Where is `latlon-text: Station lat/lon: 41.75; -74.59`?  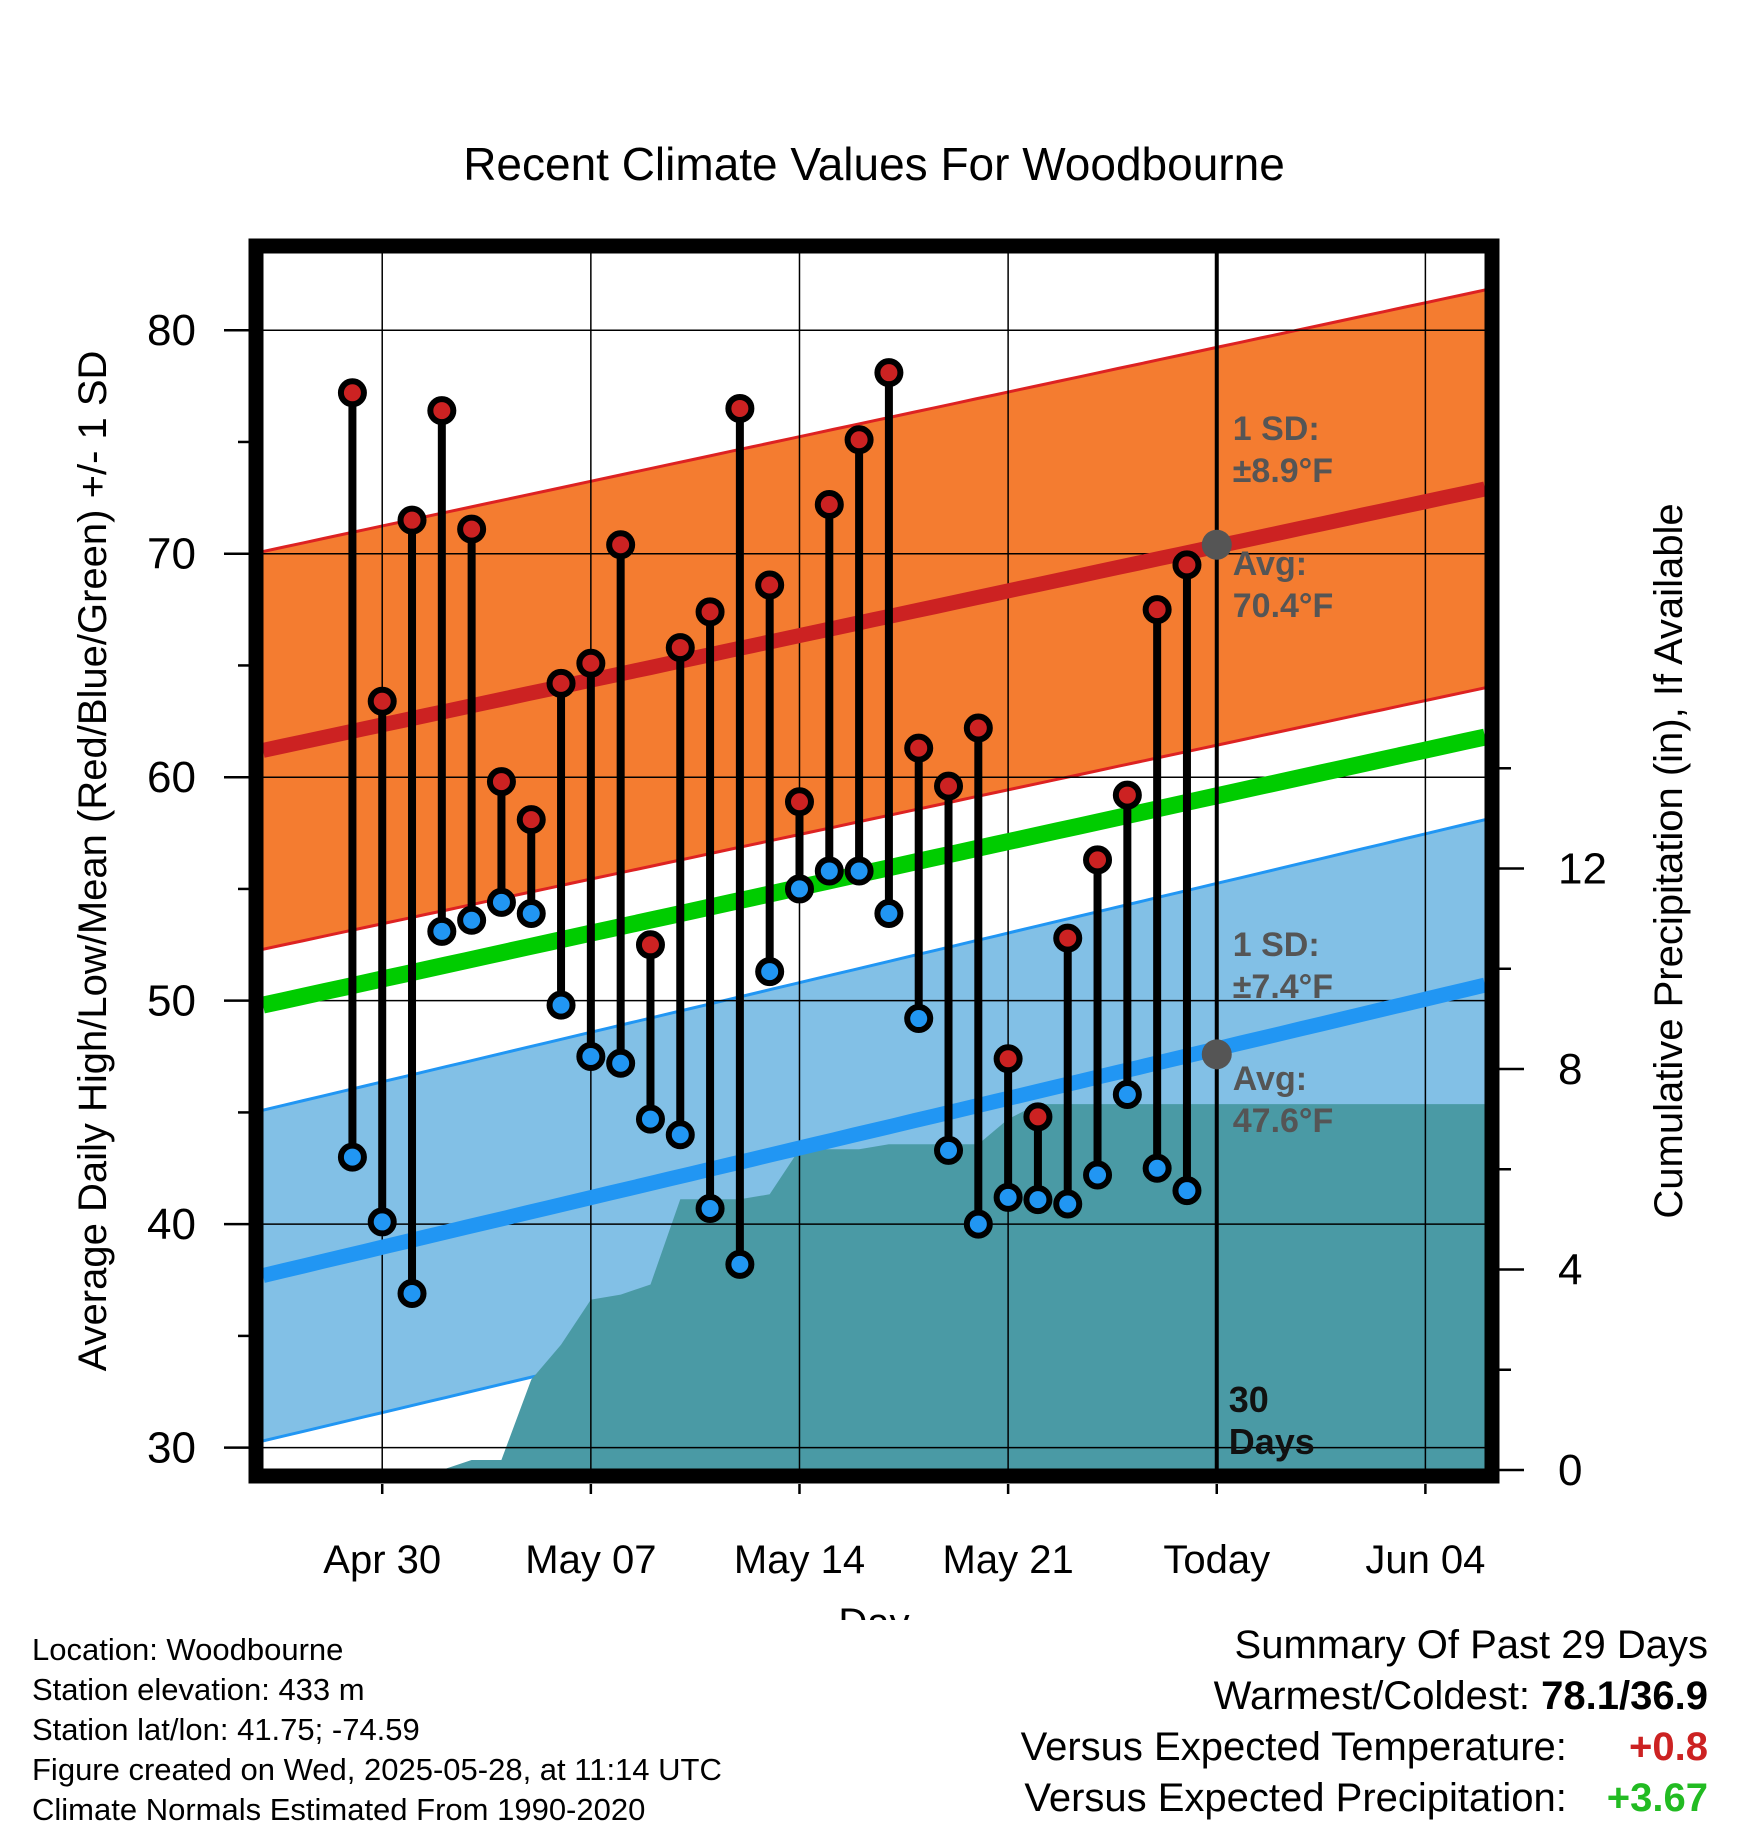 latlon-text: Station lat/lon: 41.75; -74.59 is located at coordinates (226, 1729).